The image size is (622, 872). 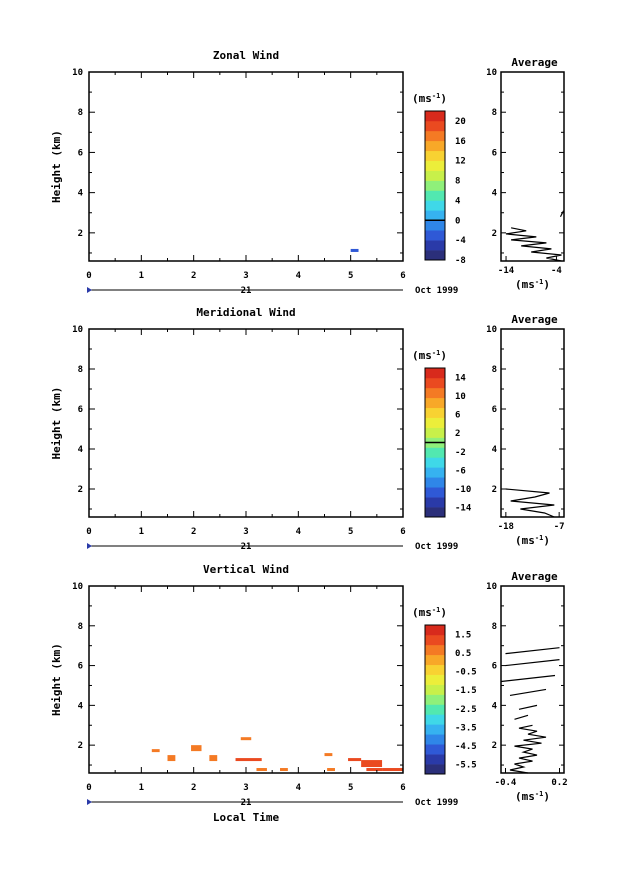 I want to click on colorbar-tick-label: -0.5, so click(x=466, y=673).